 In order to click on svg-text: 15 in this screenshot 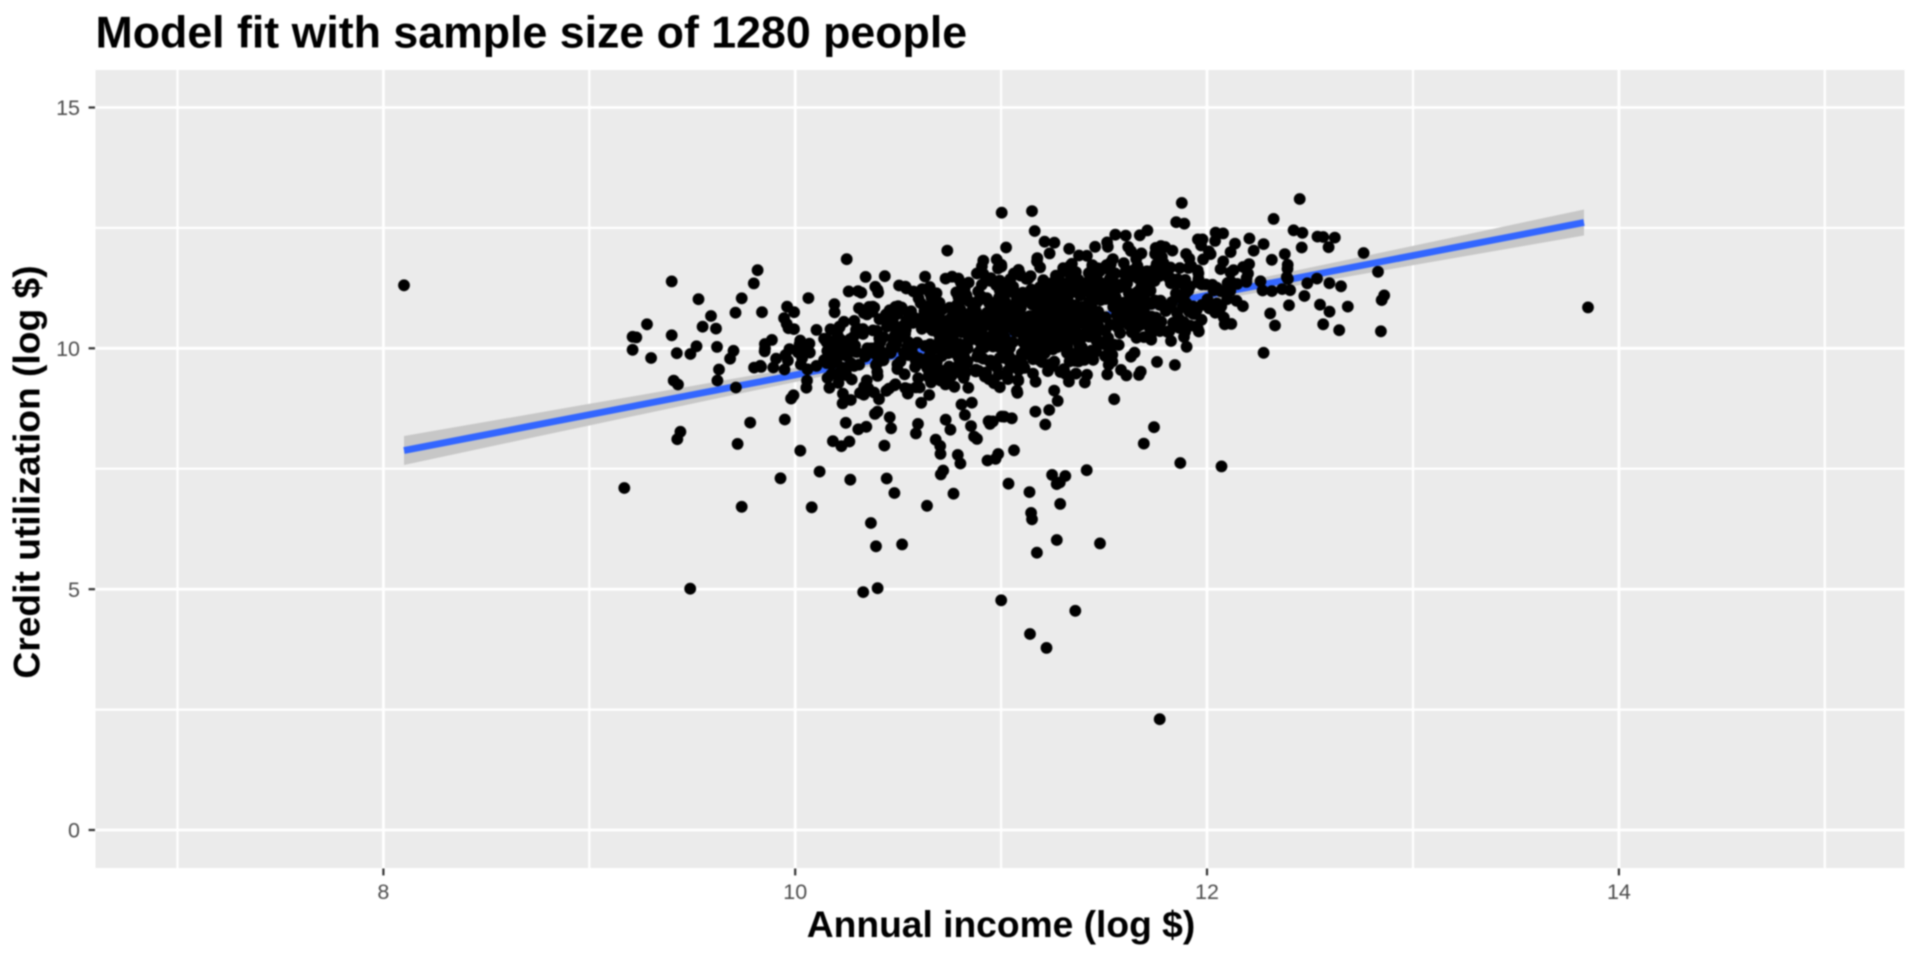, I will do `click(68, 108)`.